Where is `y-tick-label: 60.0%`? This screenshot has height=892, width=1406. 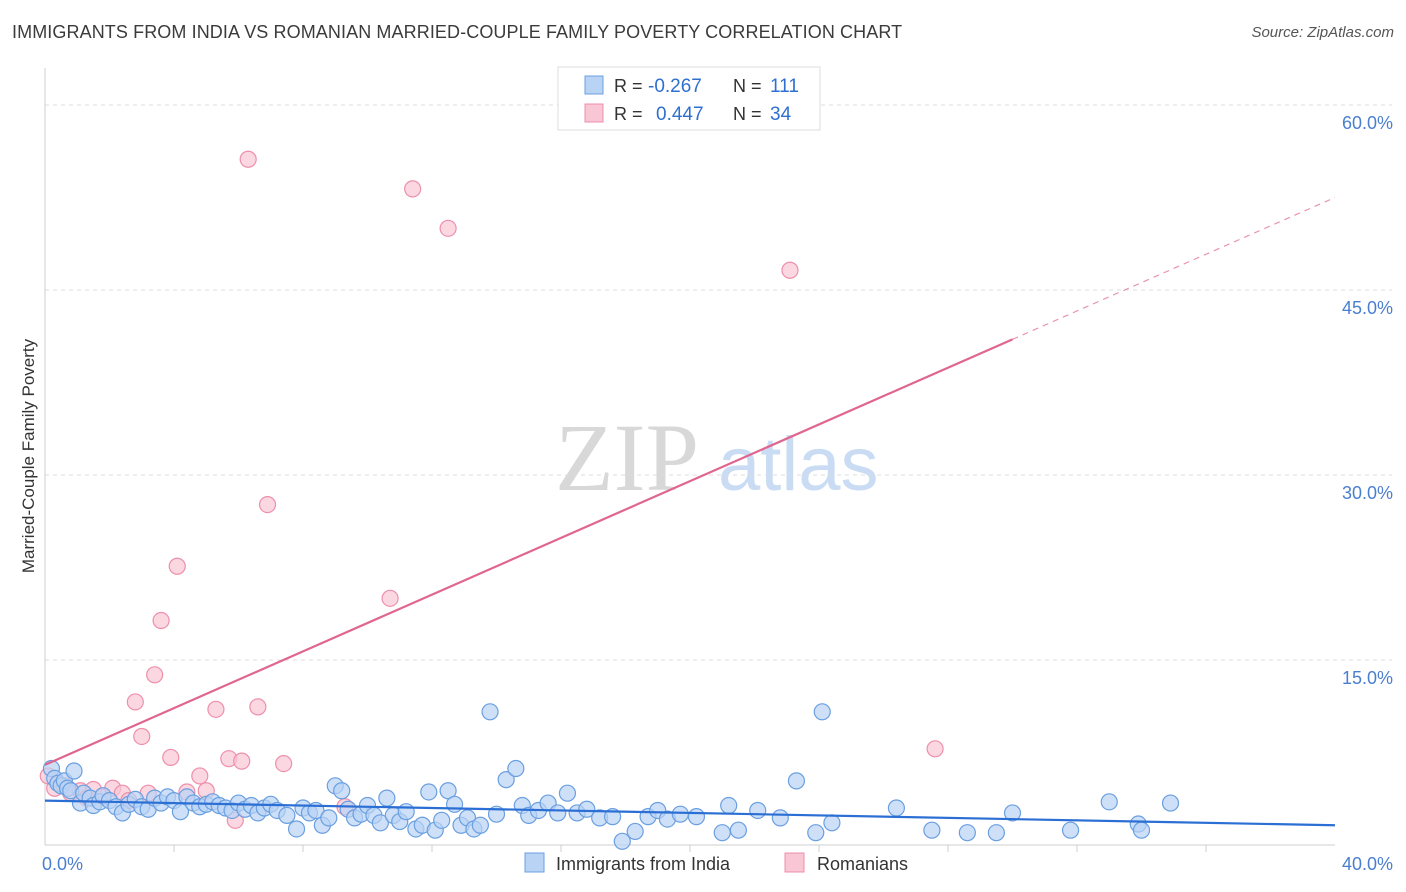
y-tick-label: 60.0% is located at coordinates (1367, 123).